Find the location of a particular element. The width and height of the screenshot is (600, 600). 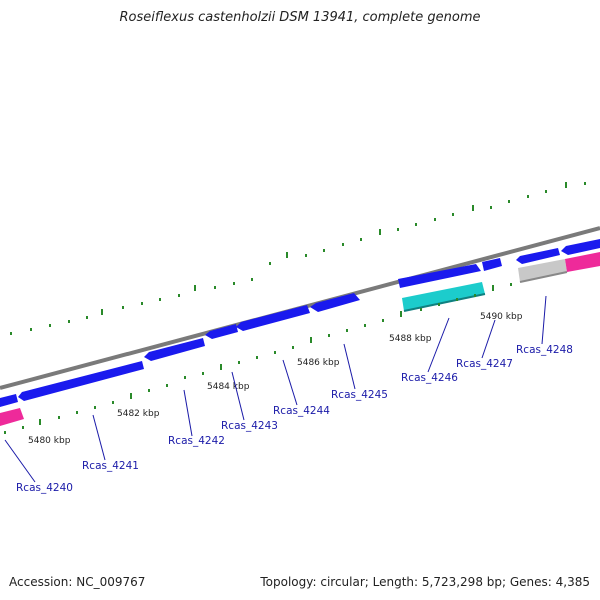

kbp-label: 5480 kbp is located at coordinates (49, 441).